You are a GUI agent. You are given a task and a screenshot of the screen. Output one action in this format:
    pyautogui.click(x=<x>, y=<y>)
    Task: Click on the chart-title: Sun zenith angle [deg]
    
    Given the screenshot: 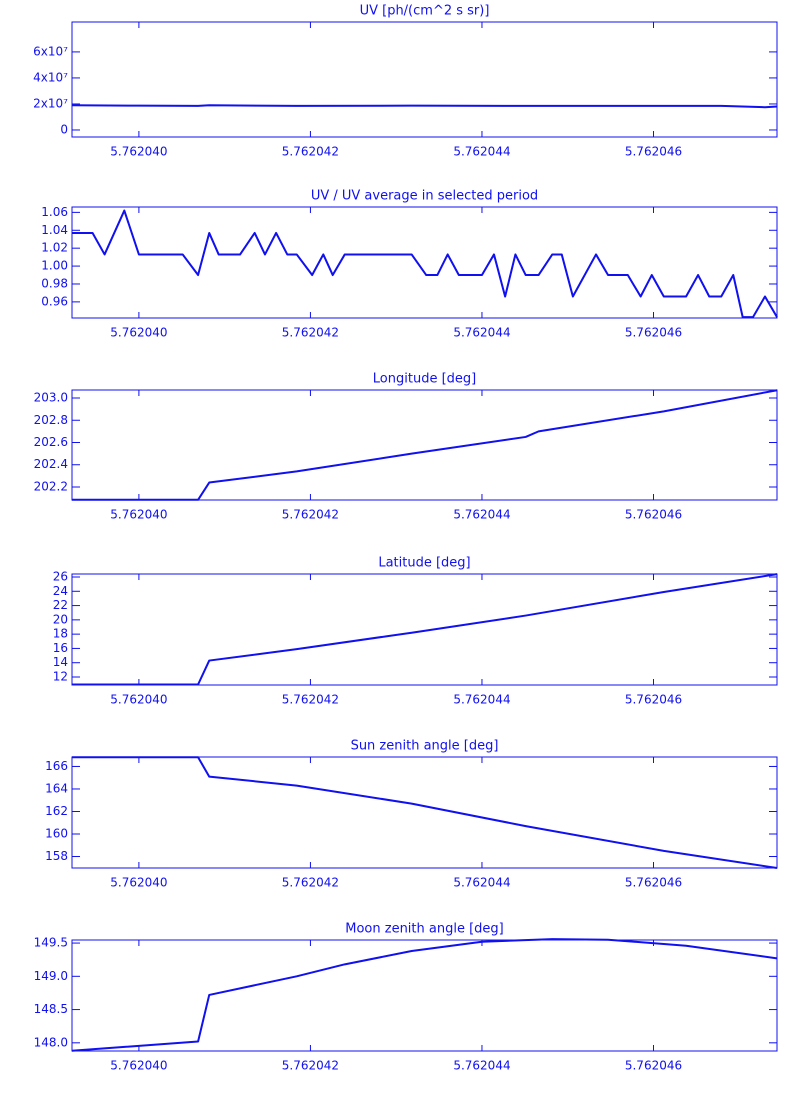 What is the action you would take?
    pyautogui.click(x=425, y=746)
    